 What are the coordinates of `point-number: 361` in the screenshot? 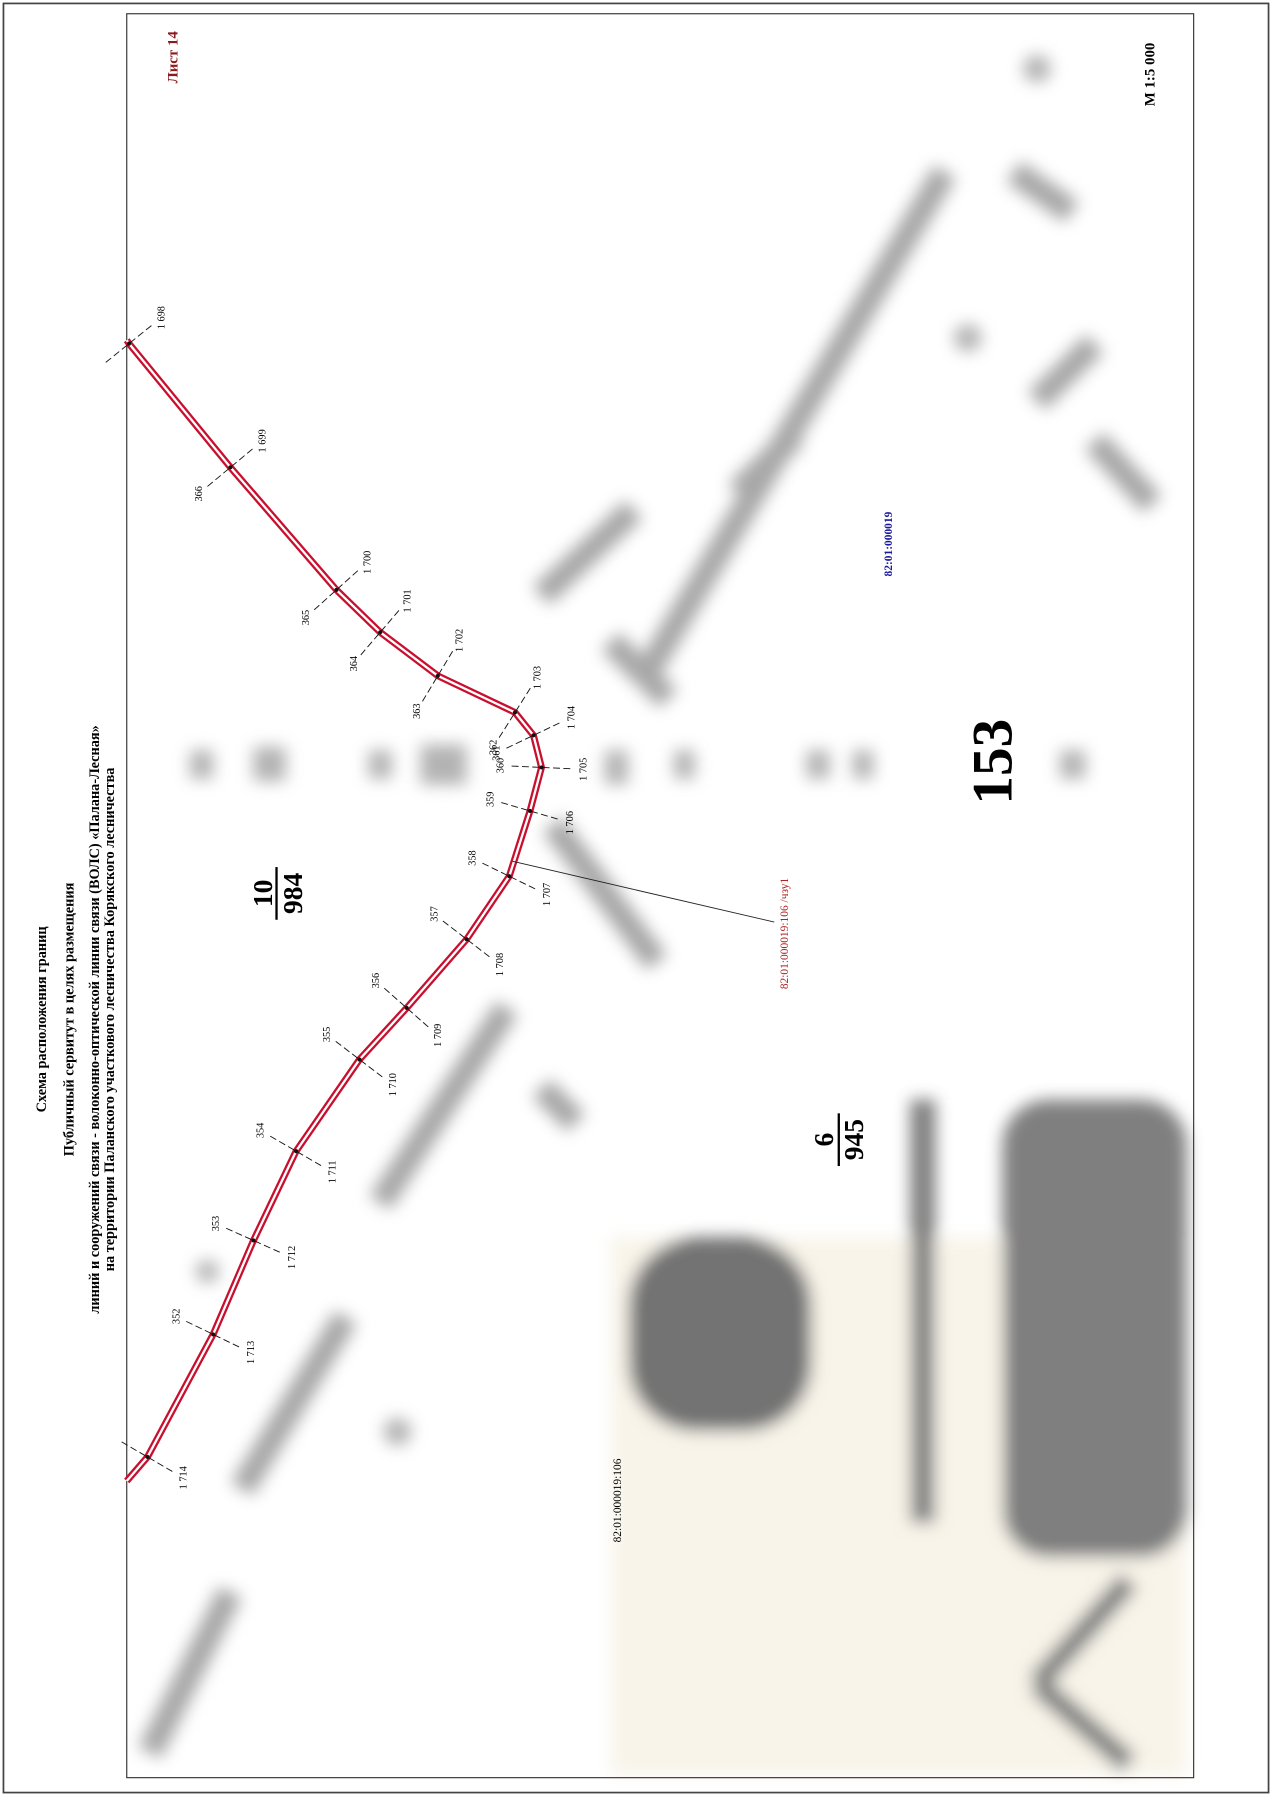 It's located at (496, 752).